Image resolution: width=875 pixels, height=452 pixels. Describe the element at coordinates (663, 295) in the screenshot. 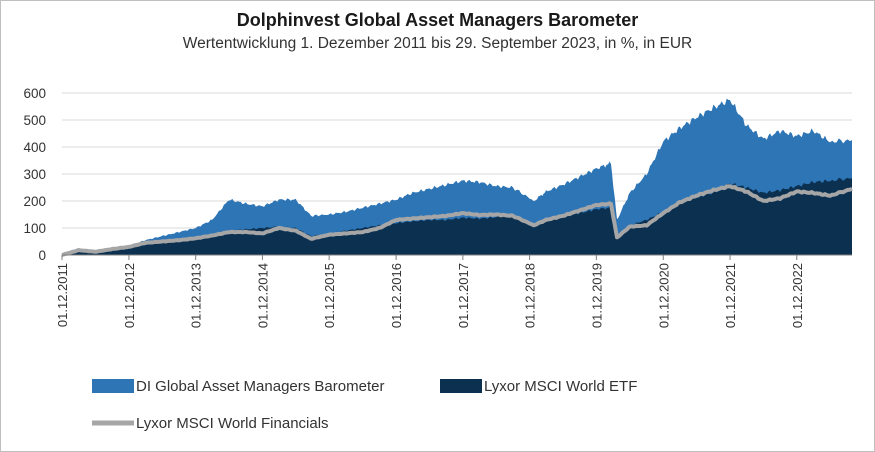

I see `x-tick-label: 01.12.2020` at that location.